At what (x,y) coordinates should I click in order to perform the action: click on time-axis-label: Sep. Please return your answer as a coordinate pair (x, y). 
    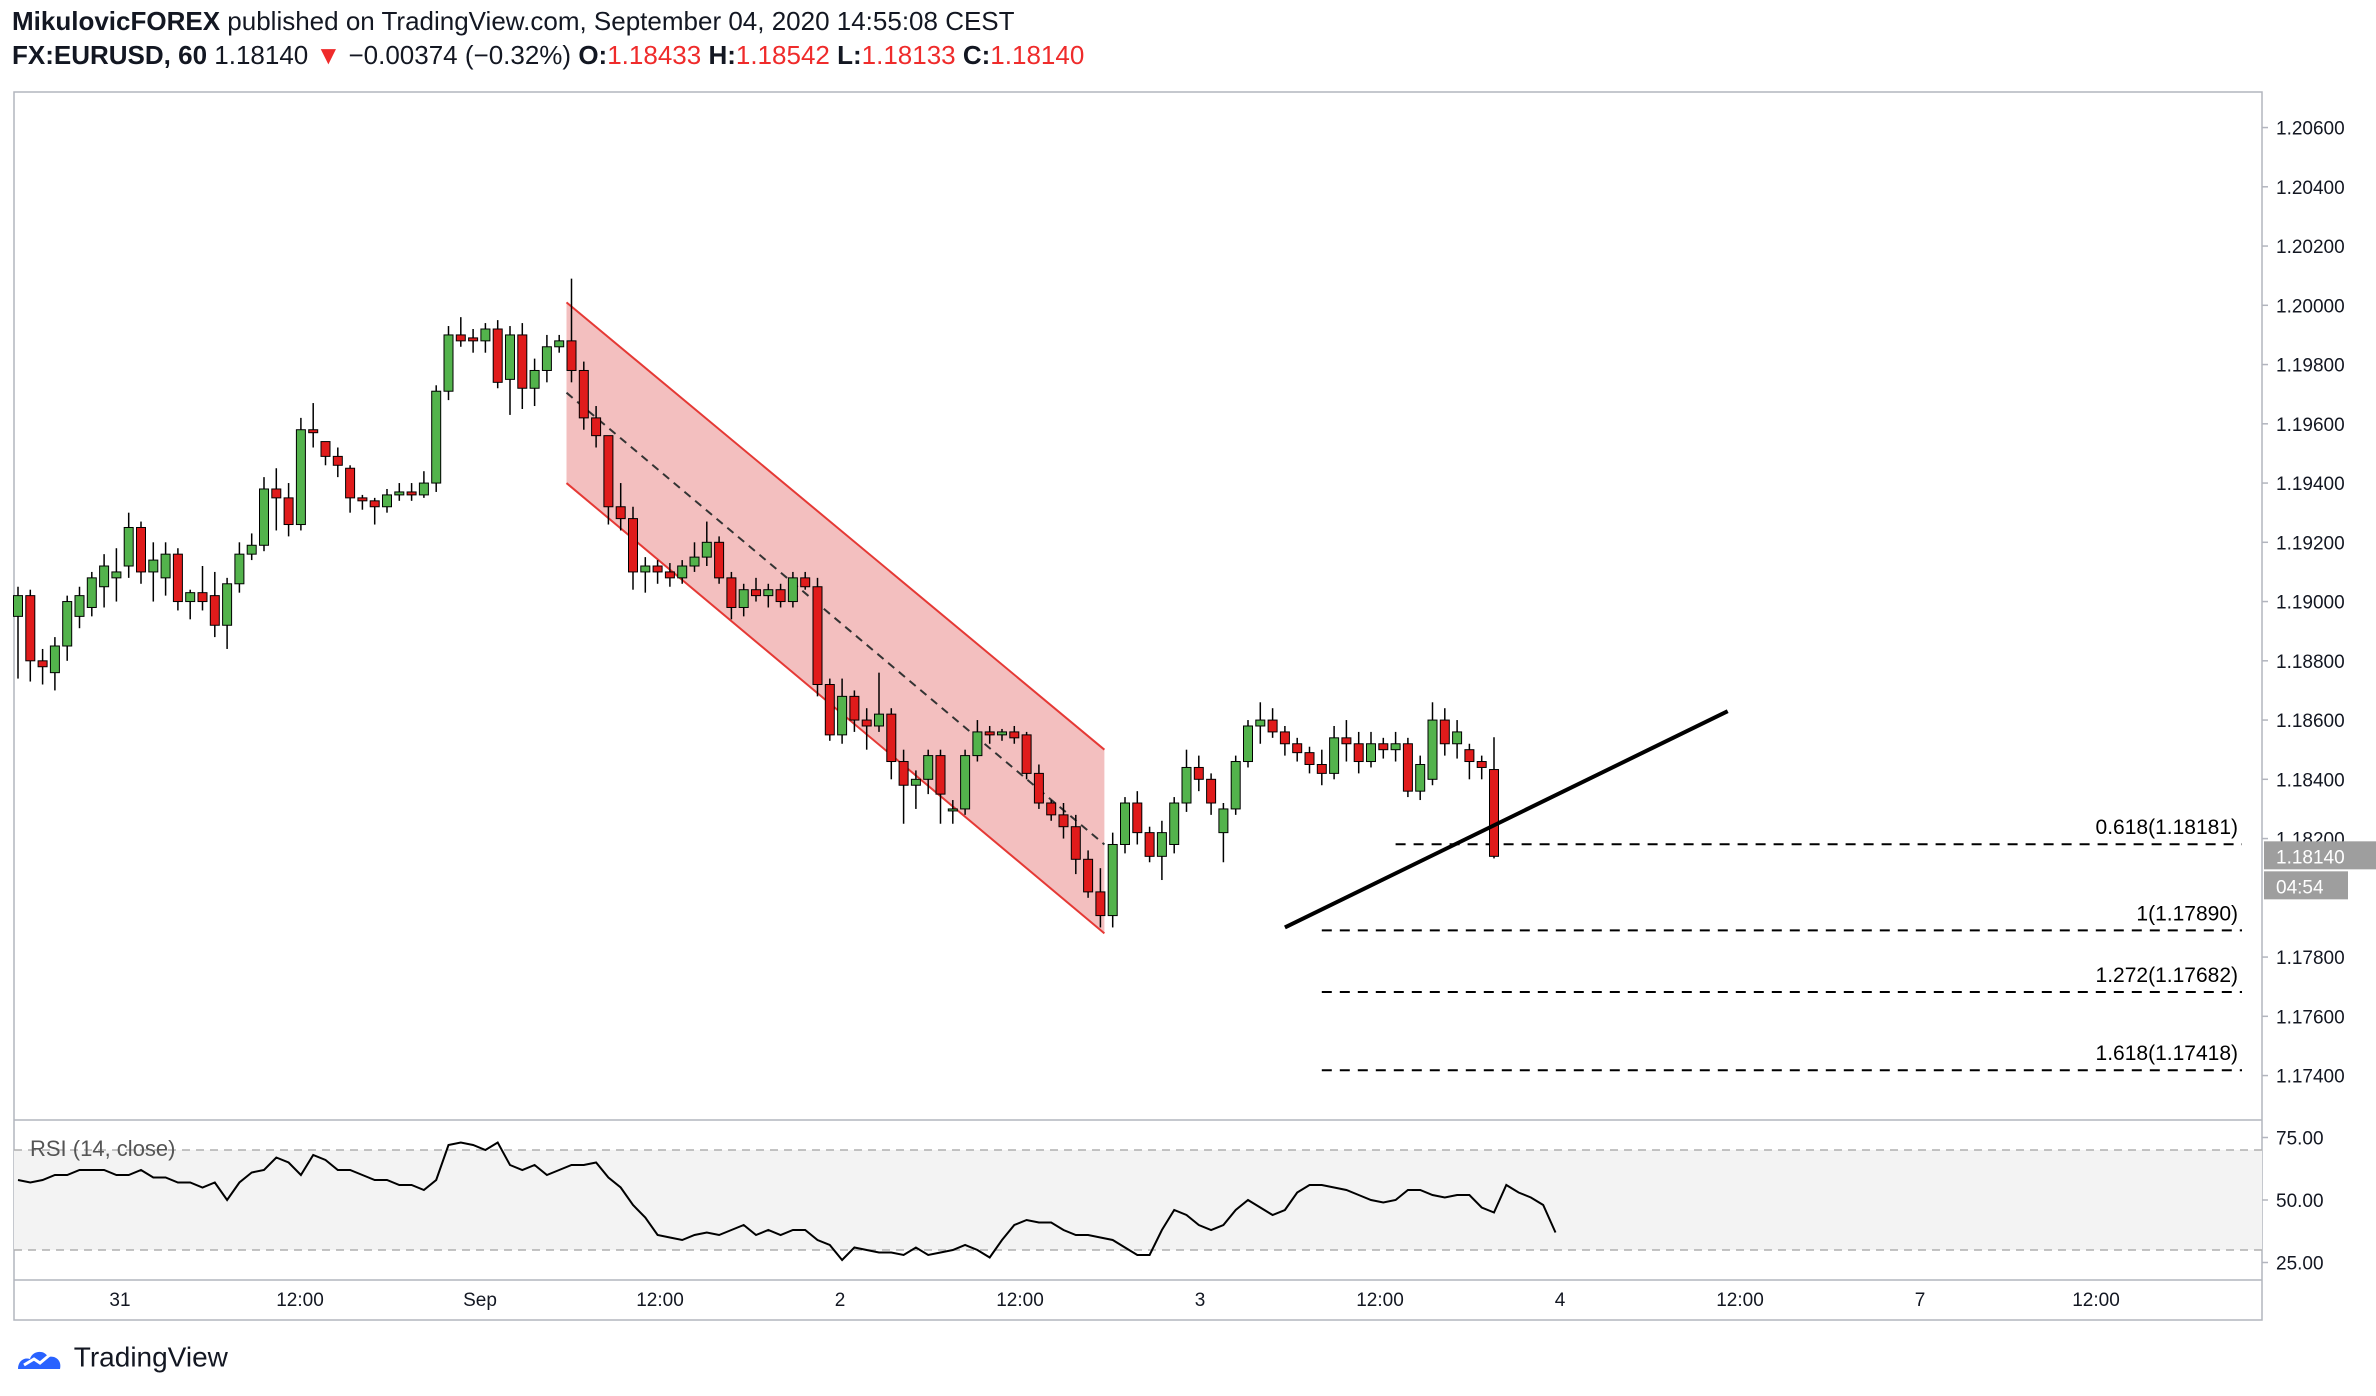
    Looking at the image, I should click on (480, 1300).